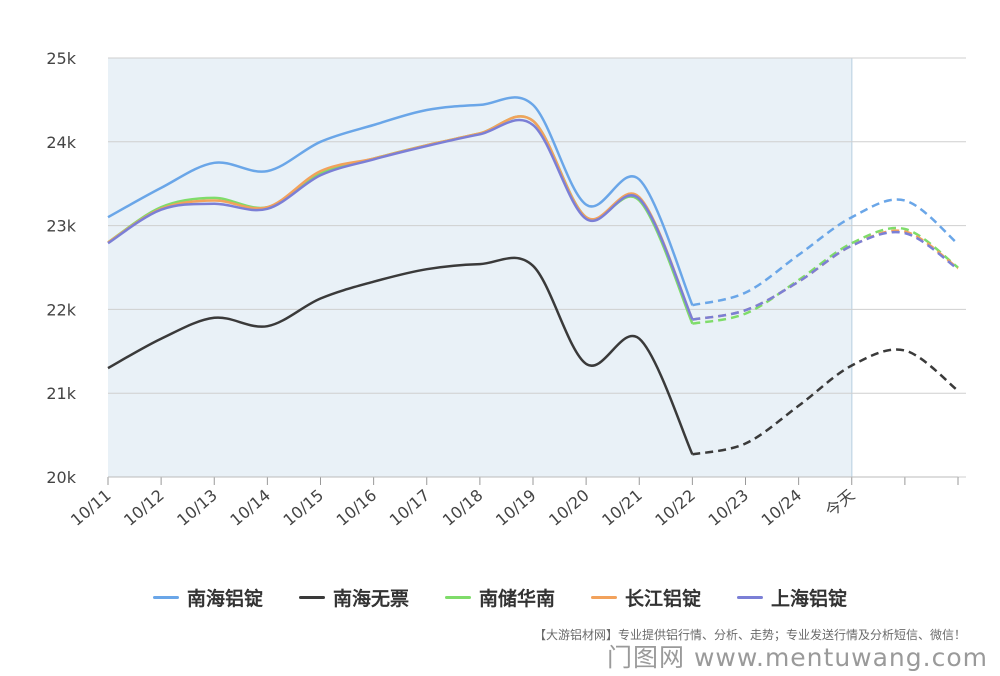 The width and height of the screenshot is (1000, 676). I want to click on x-tick-label-13: 10/24, so click(782, 508).